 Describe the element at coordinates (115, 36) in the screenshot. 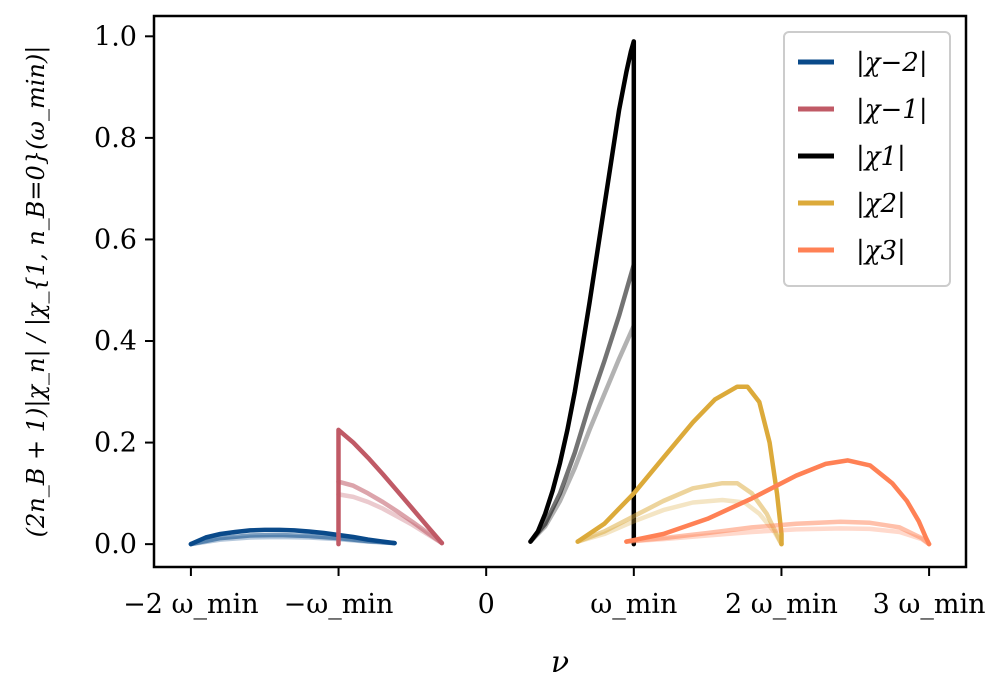

I see `y-tick-label-5: 1.0` at that location.